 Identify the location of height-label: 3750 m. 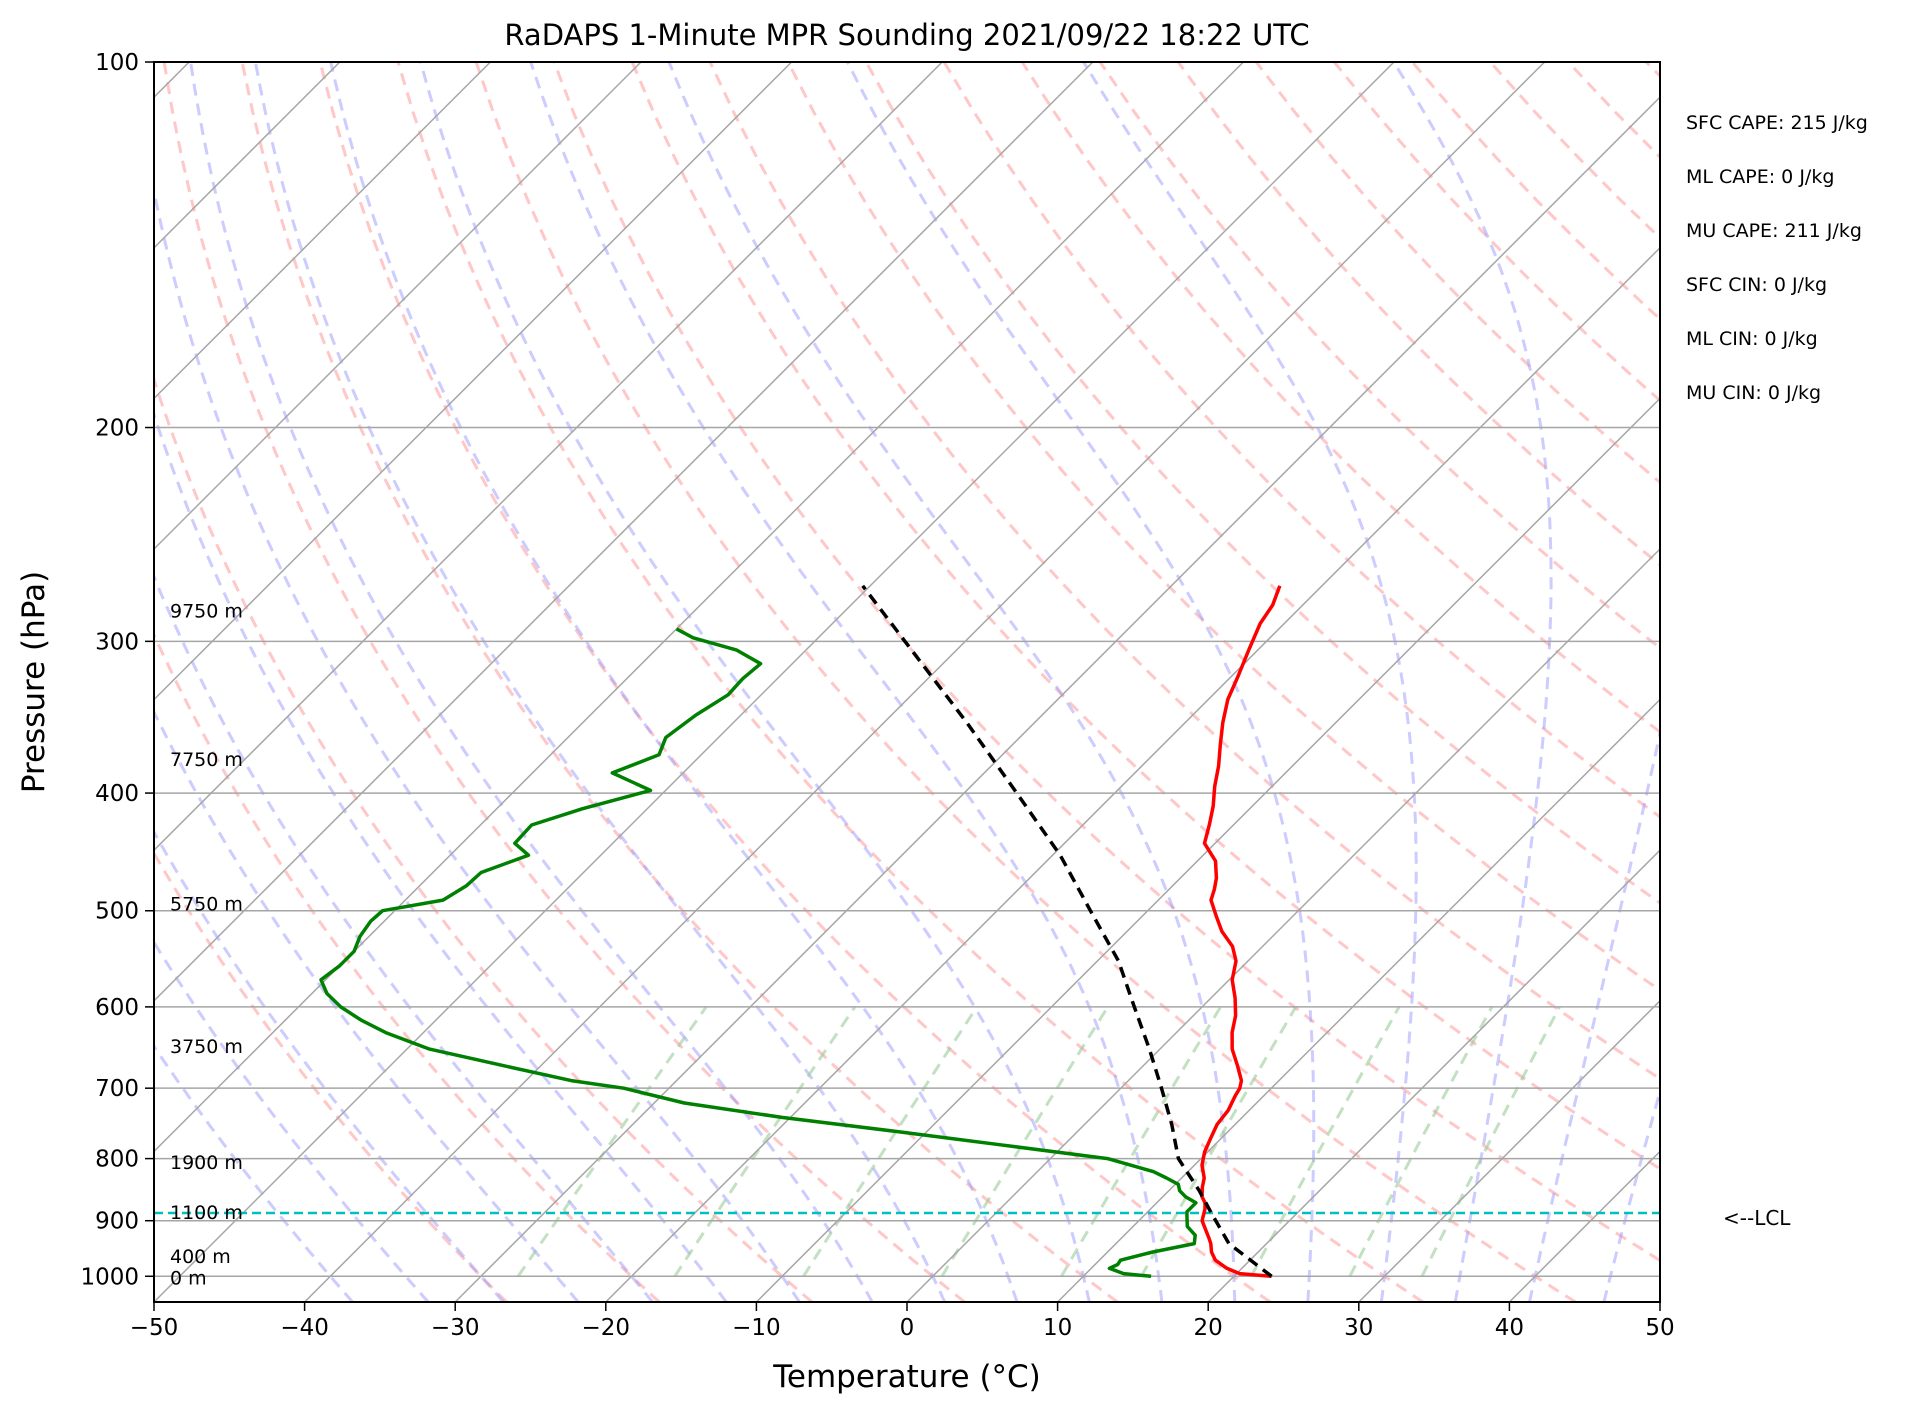
(206, 1047).